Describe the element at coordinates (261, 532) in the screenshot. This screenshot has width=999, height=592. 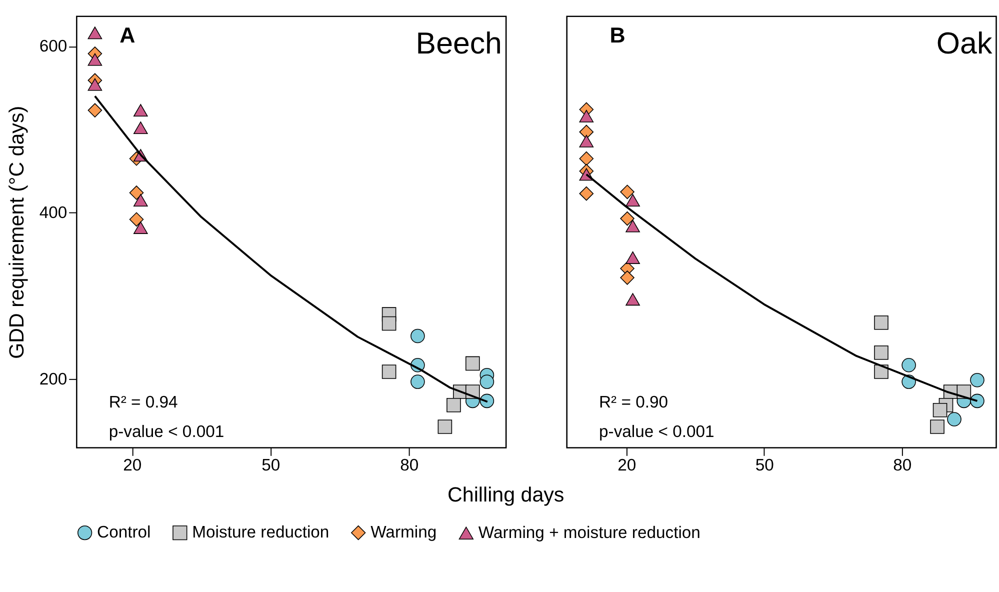
I see `legend-label: Moisture reduction` at that location.